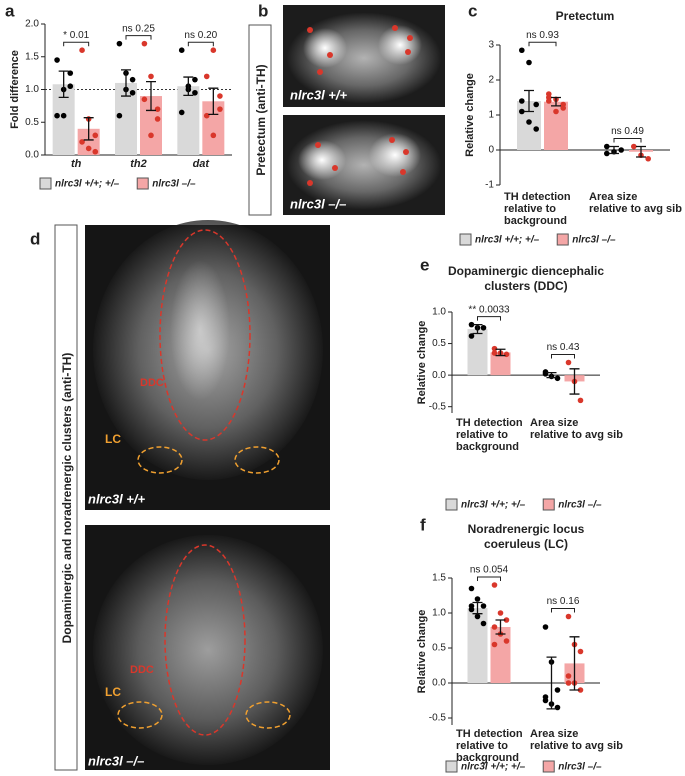 This screenshot has height=776, width=685. Describe the element at coordinates (10, 10) in the screenshot. I see `panel-letter: a` at that location.